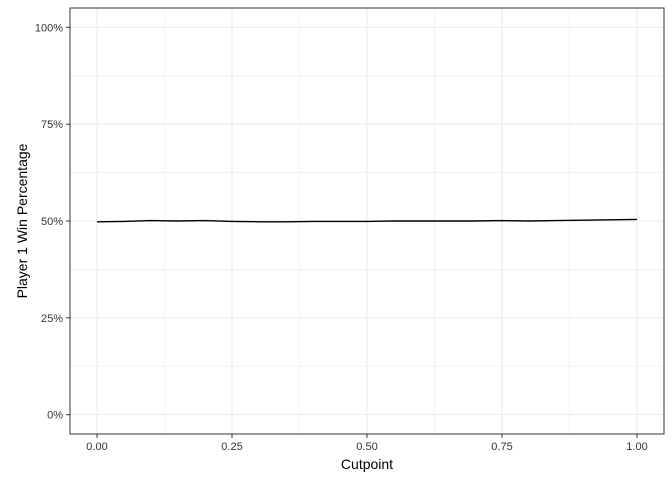 This screenshot has width=672, height=480. Describe the element at coordinates (636, 447) in the screenshot. I see `x-tick-label: 1.00` at that location.